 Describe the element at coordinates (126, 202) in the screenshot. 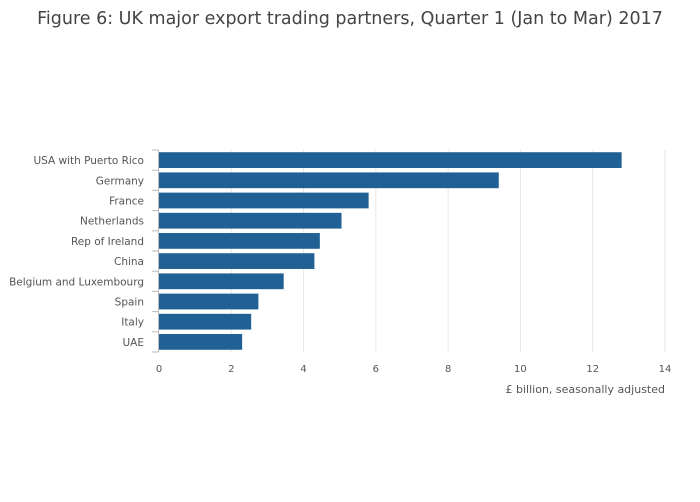

I see `category-label: France` at that location.